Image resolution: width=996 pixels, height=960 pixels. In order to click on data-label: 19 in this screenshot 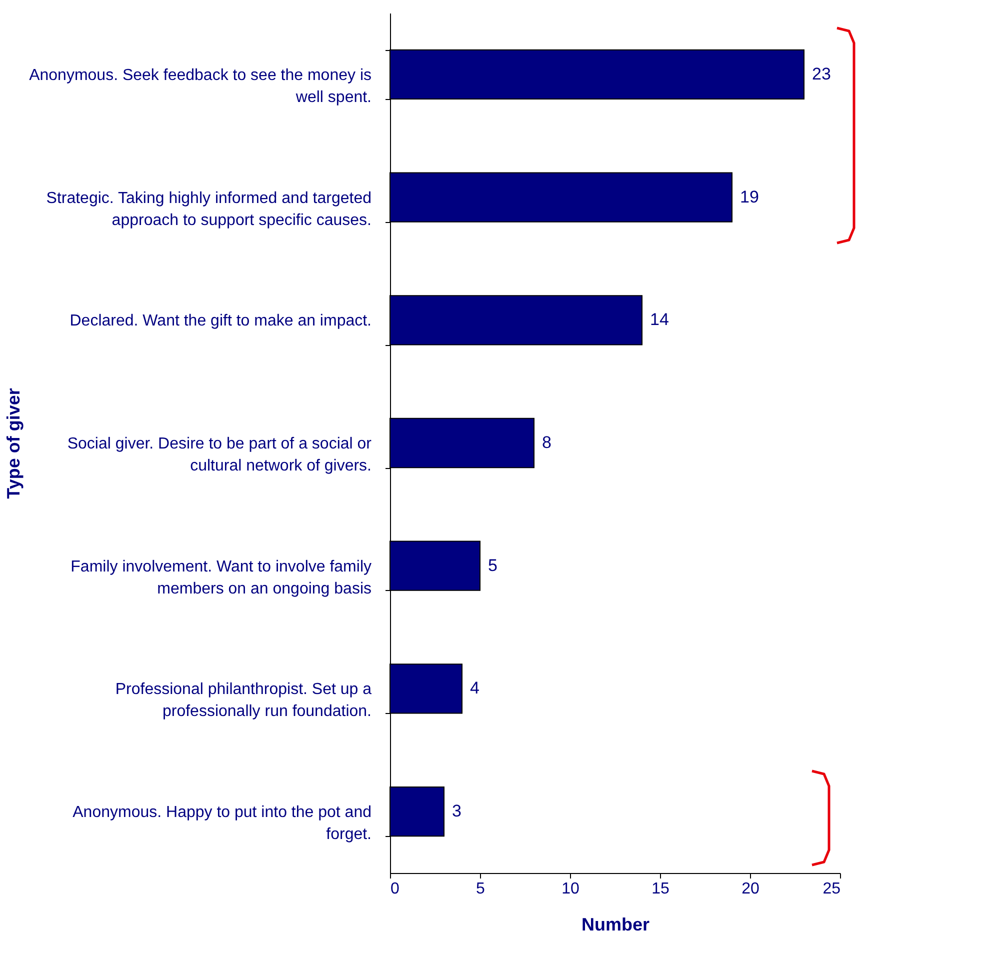, I will do `click(749, 196)`.